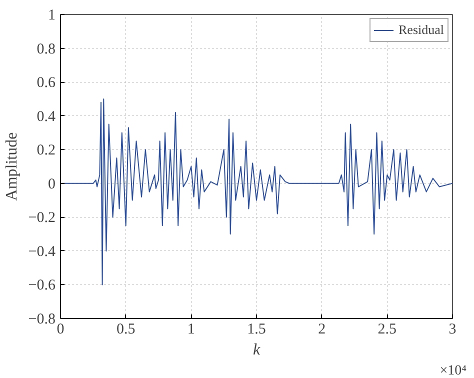  Describe the element at coordinates (452, 330) in the screenshot. I see `x-tick-label: 3` at that location.